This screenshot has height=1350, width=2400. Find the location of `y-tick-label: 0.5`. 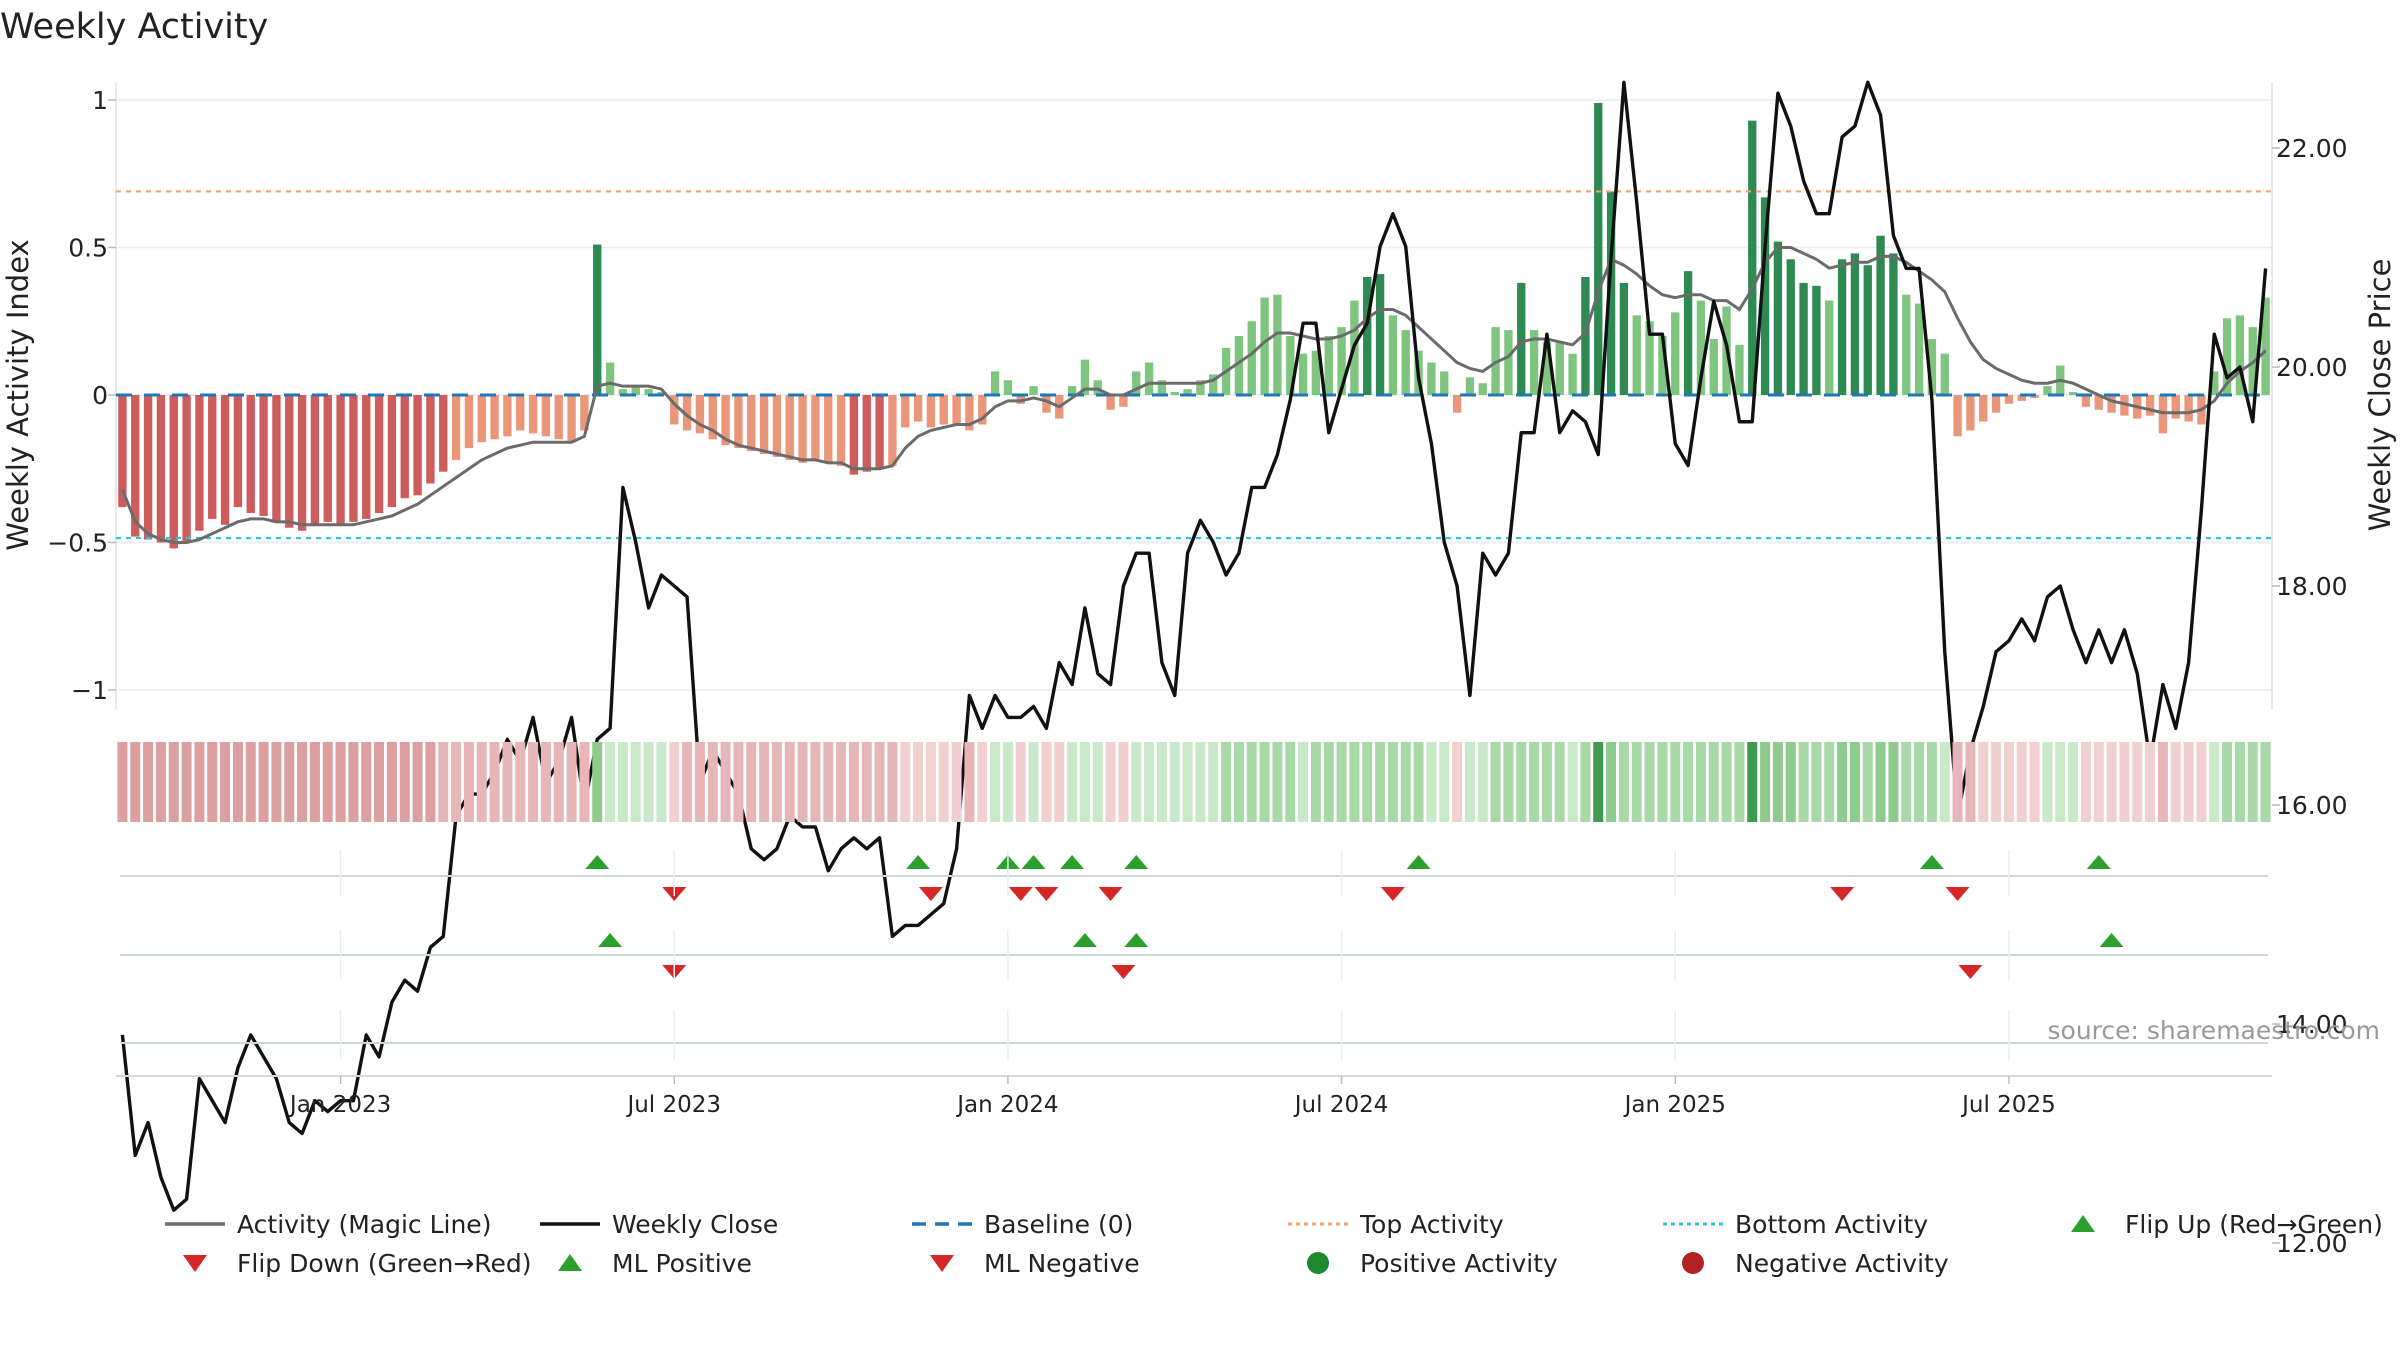

y-tick-label: 0.5 is located at coordinates (88, 248).